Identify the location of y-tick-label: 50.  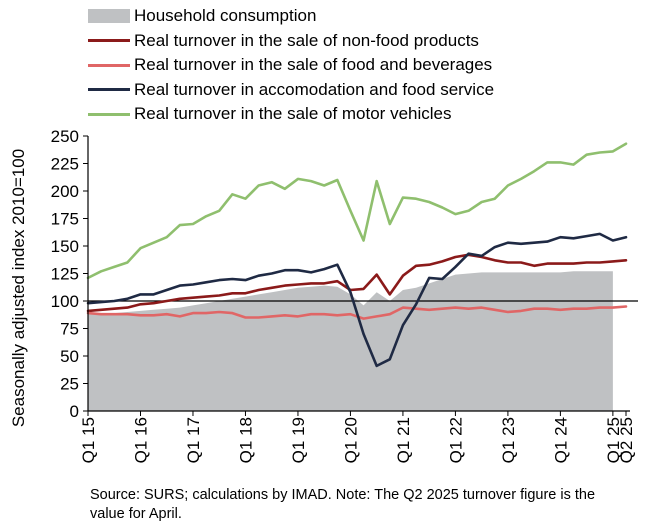
(69, 356).